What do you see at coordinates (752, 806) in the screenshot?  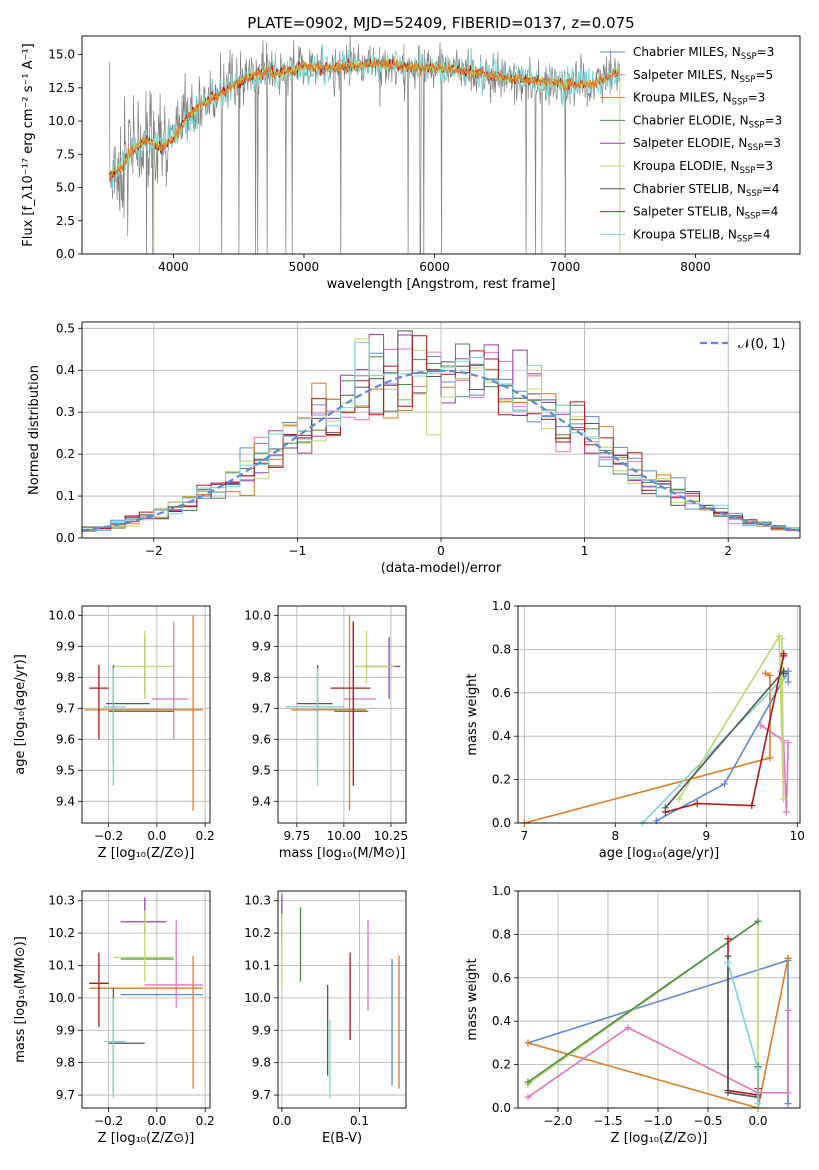 I see `weight-marker-salpeter_stelib` at bounding box center [752, 806].